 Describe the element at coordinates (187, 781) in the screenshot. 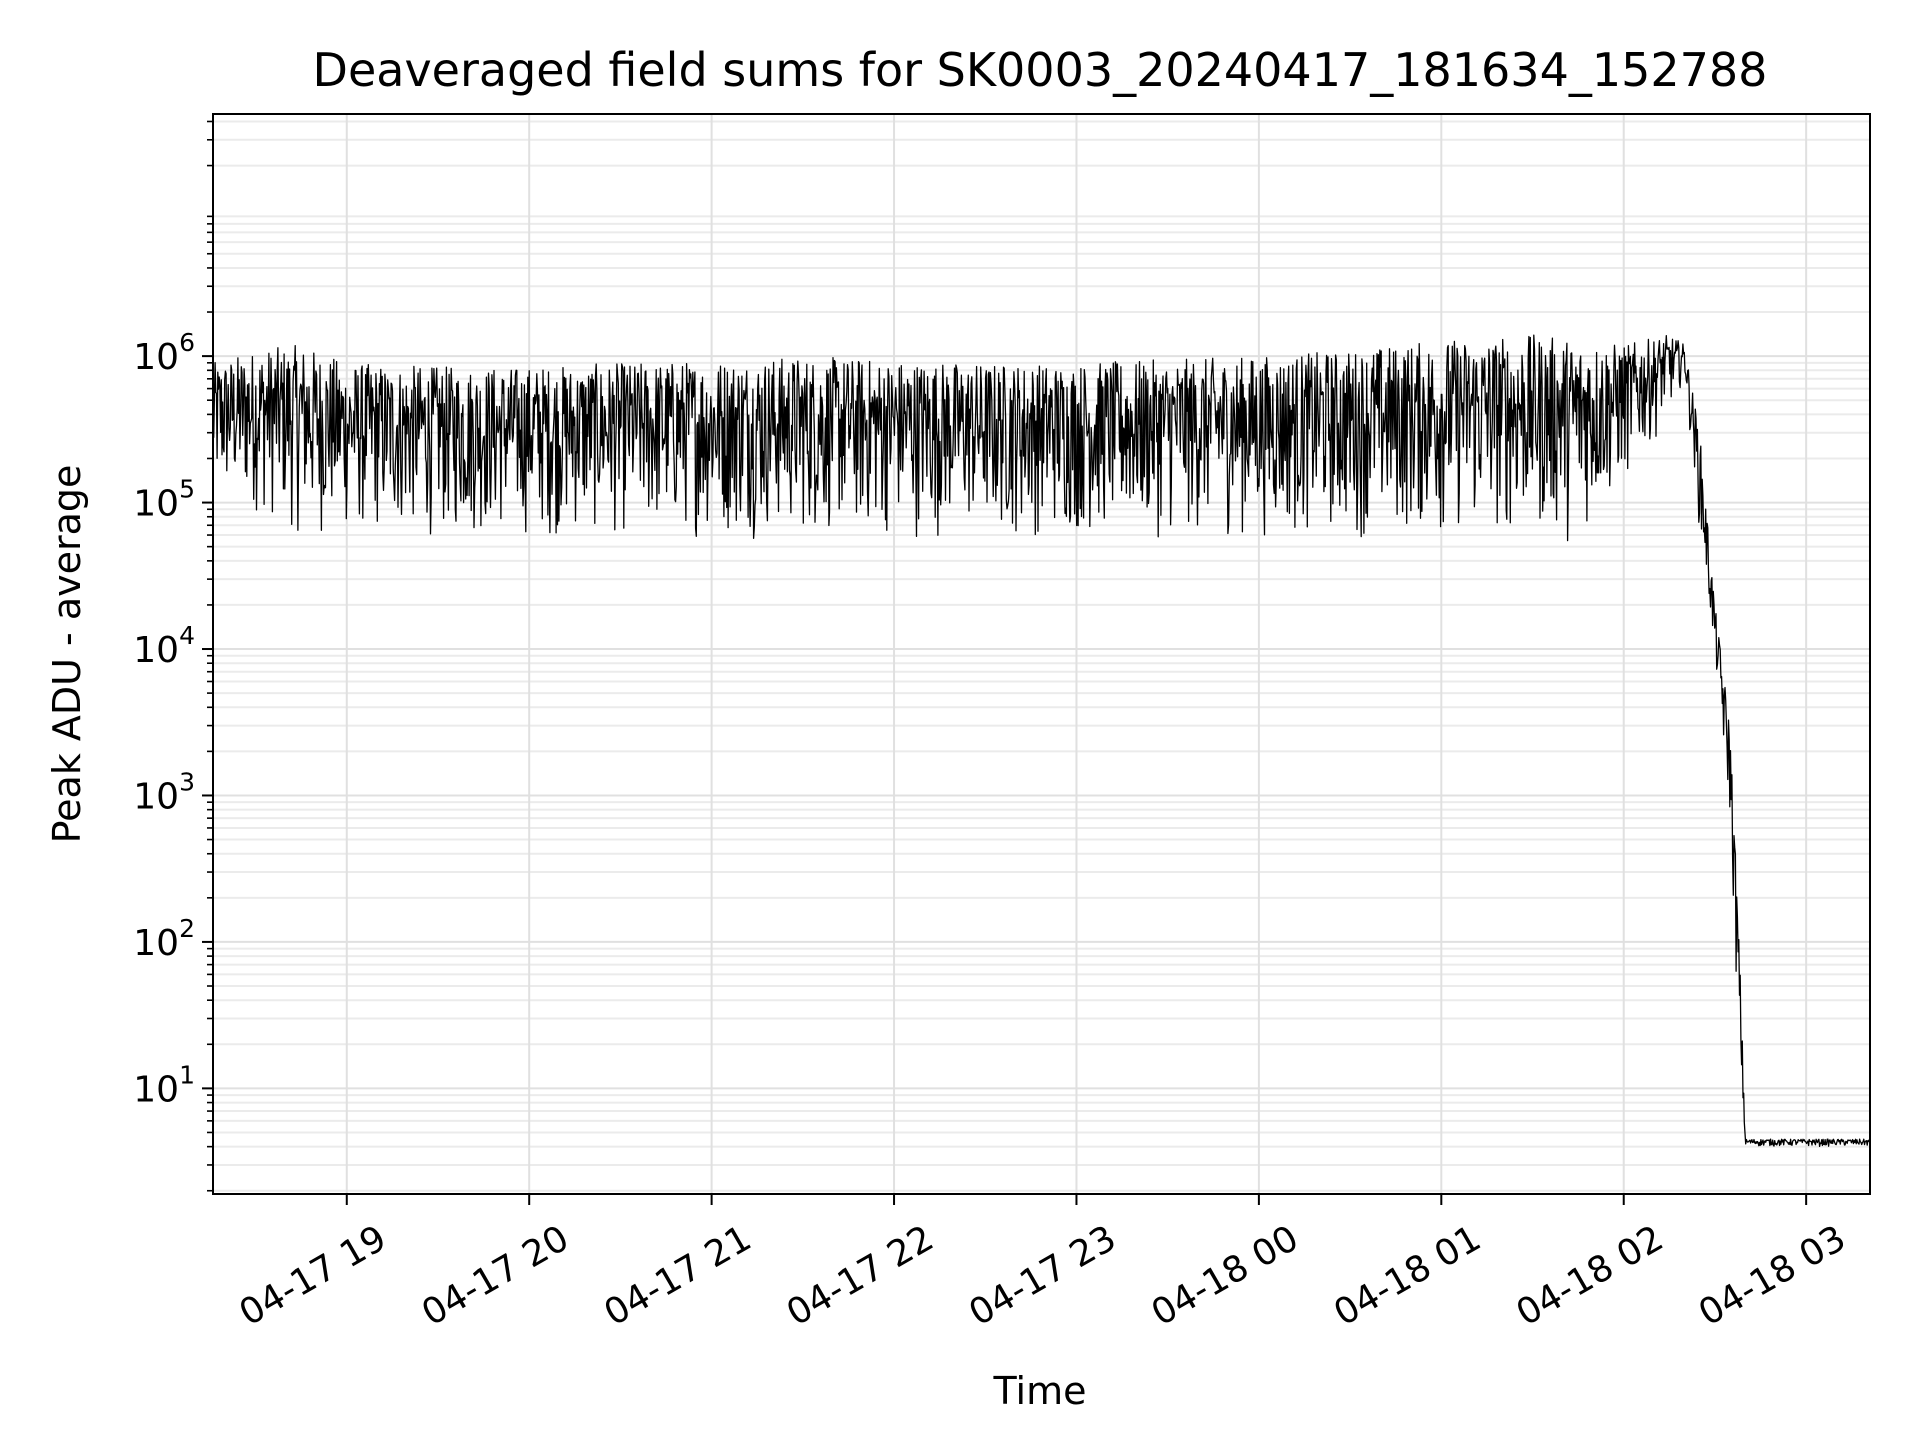

I see `y-tick-exponent: 3` at that location.